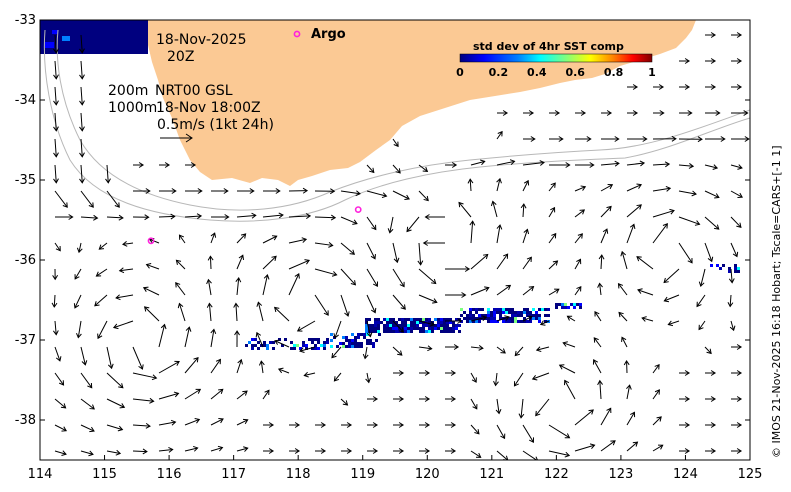  What do you see at coordinates (499, 72) in the screenshot?
I see `colorbar-tick-1: 0.2` at bounding box center [499, 72].